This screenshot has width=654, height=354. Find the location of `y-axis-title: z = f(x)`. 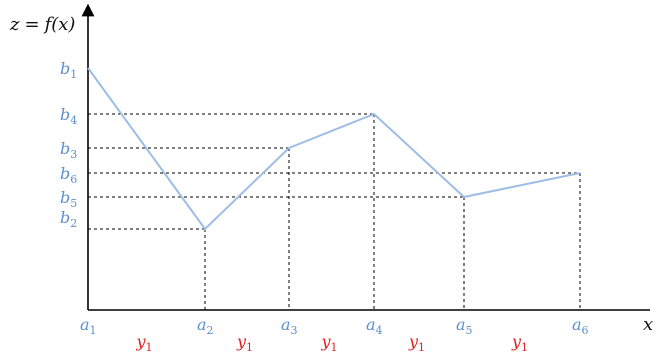

y-axis-title: z = f(x) is located at coordinates (42, 24).